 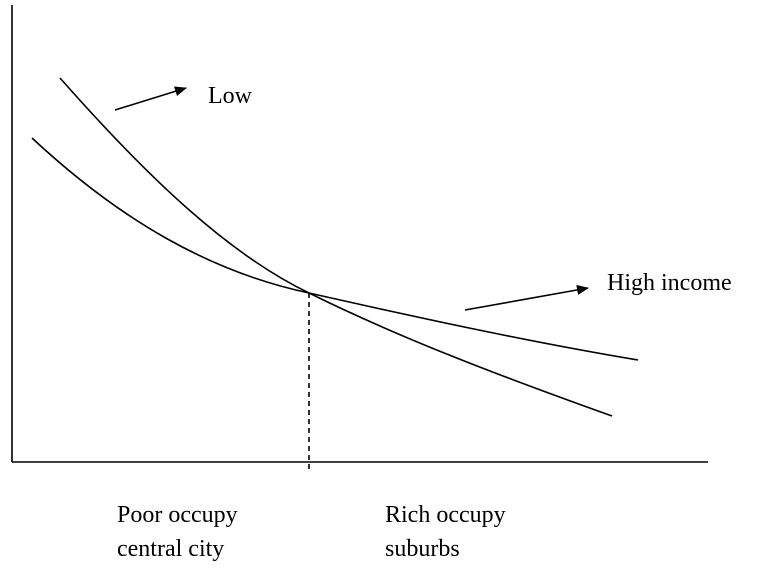 I want to click on curve-label: Low, so click(x=230, y=96).